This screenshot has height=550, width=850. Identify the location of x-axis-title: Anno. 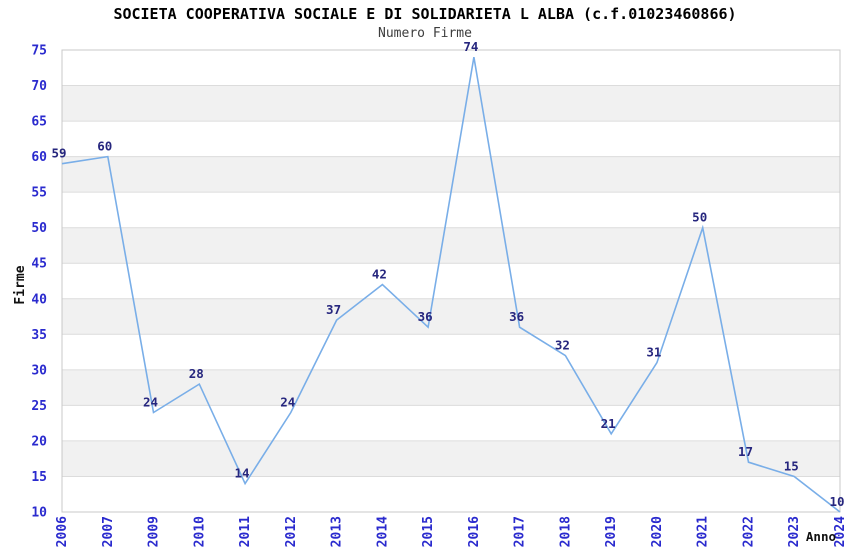
(821, 536).